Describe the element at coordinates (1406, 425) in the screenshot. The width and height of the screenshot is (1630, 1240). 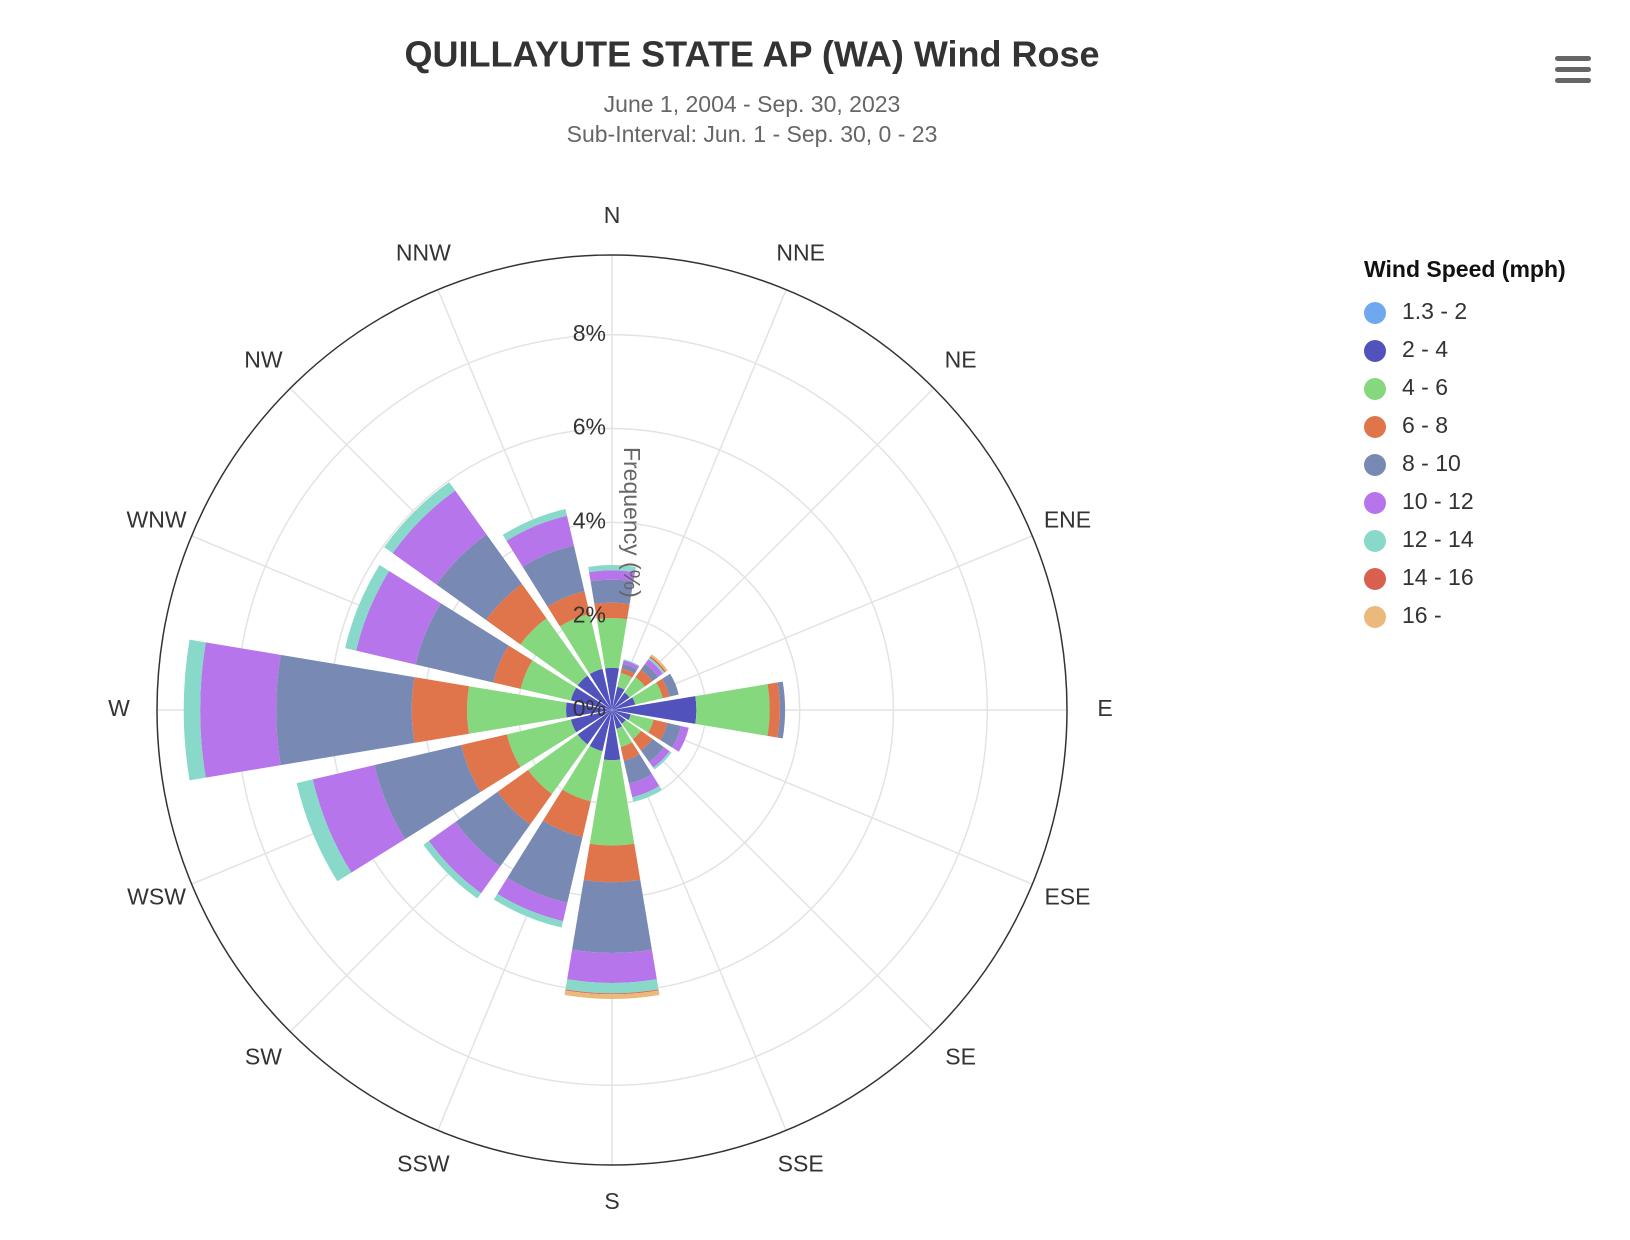
I see `legend-item: 6 - 8` at that location.